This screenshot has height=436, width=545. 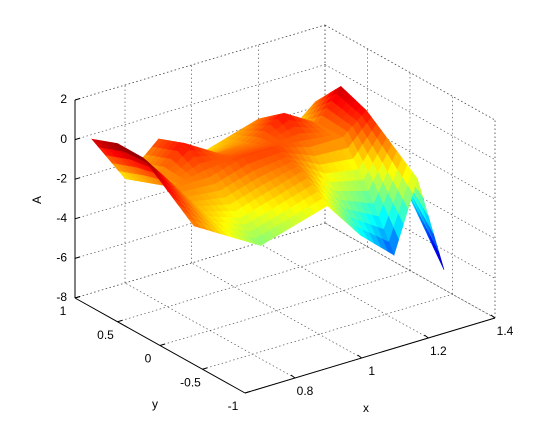 What do you see at coordinates (37, 200) in the screenshot?
I see `z-axis-label: A` at bounding box center [37, 200].